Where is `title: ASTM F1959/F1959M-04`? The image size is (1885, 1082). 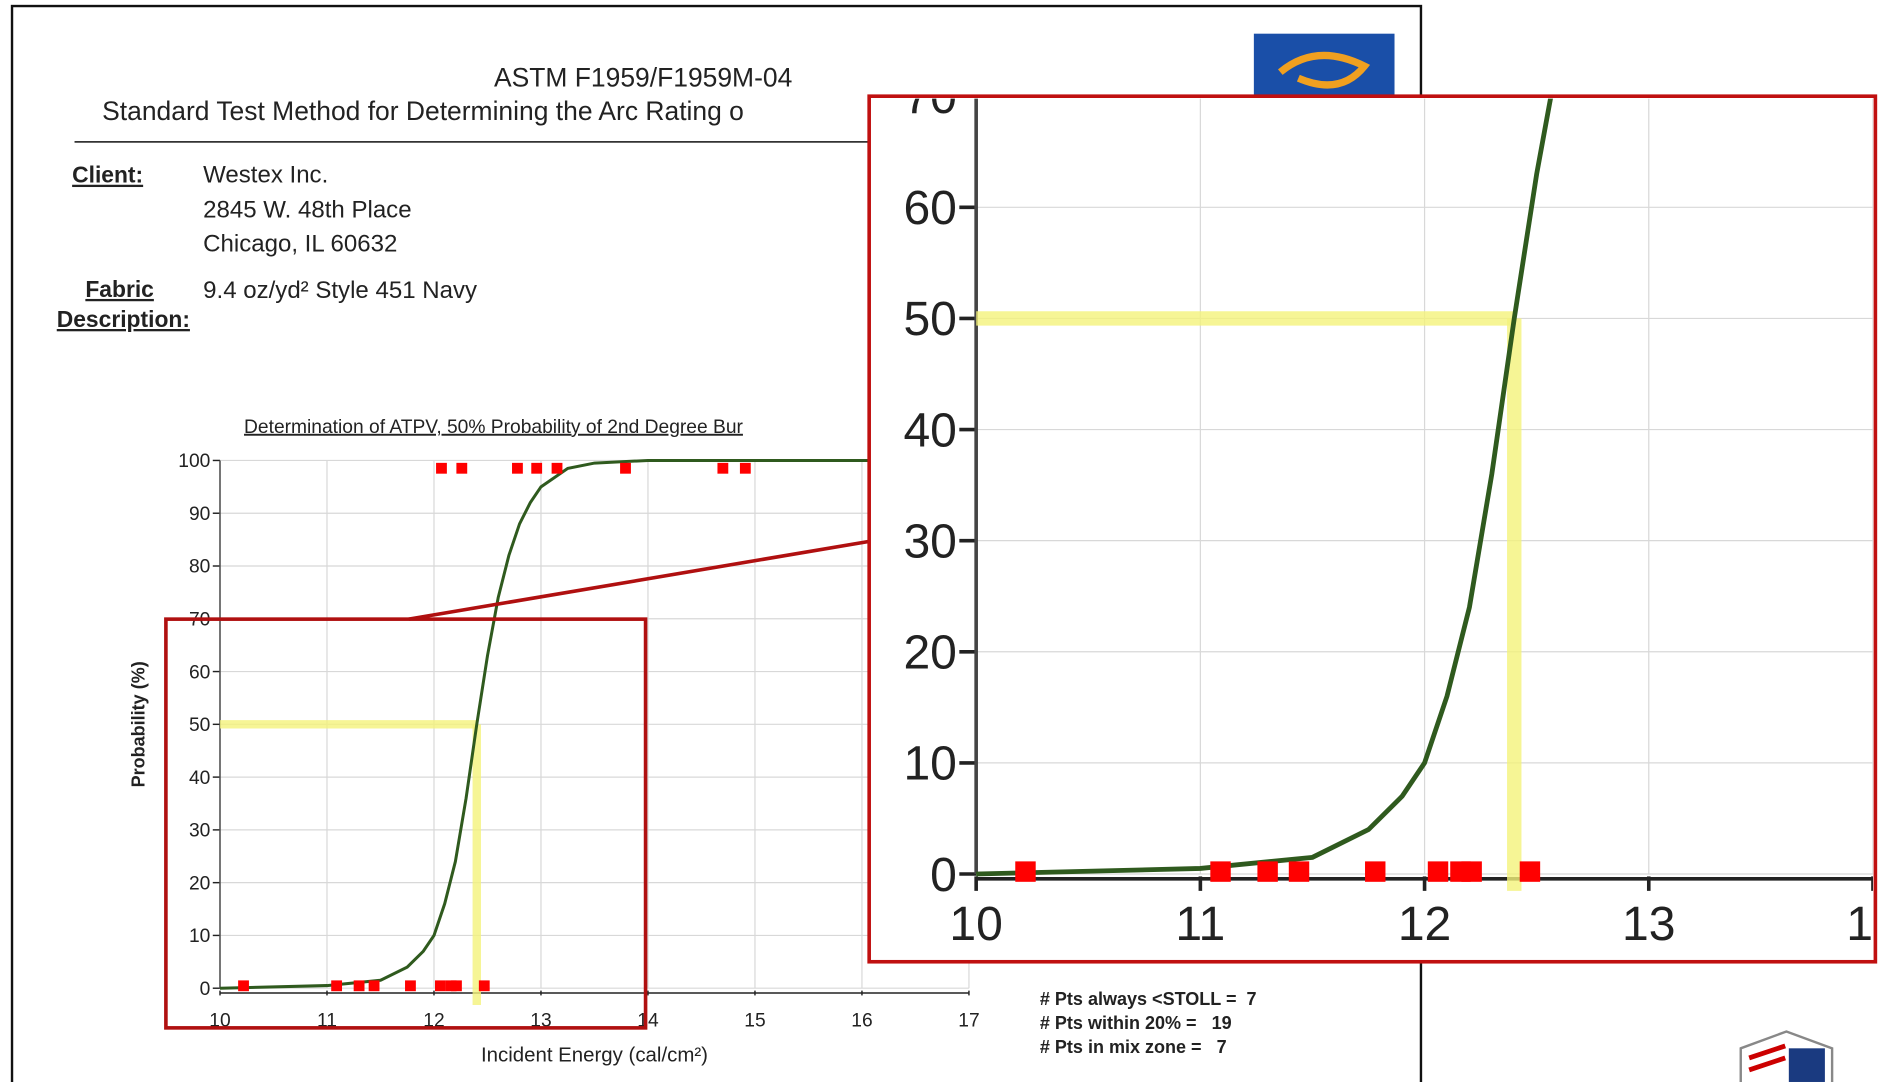 title: ASTM F1959/F1959M-04 is located at coordinates (643, 78).